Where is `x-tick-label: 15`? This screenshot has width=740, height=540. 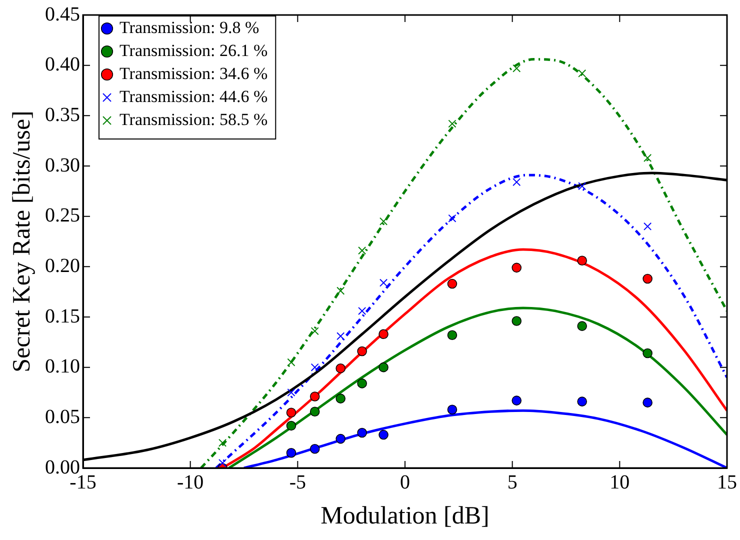
x-tick-label: 15 is located at coordinates (727, 482).